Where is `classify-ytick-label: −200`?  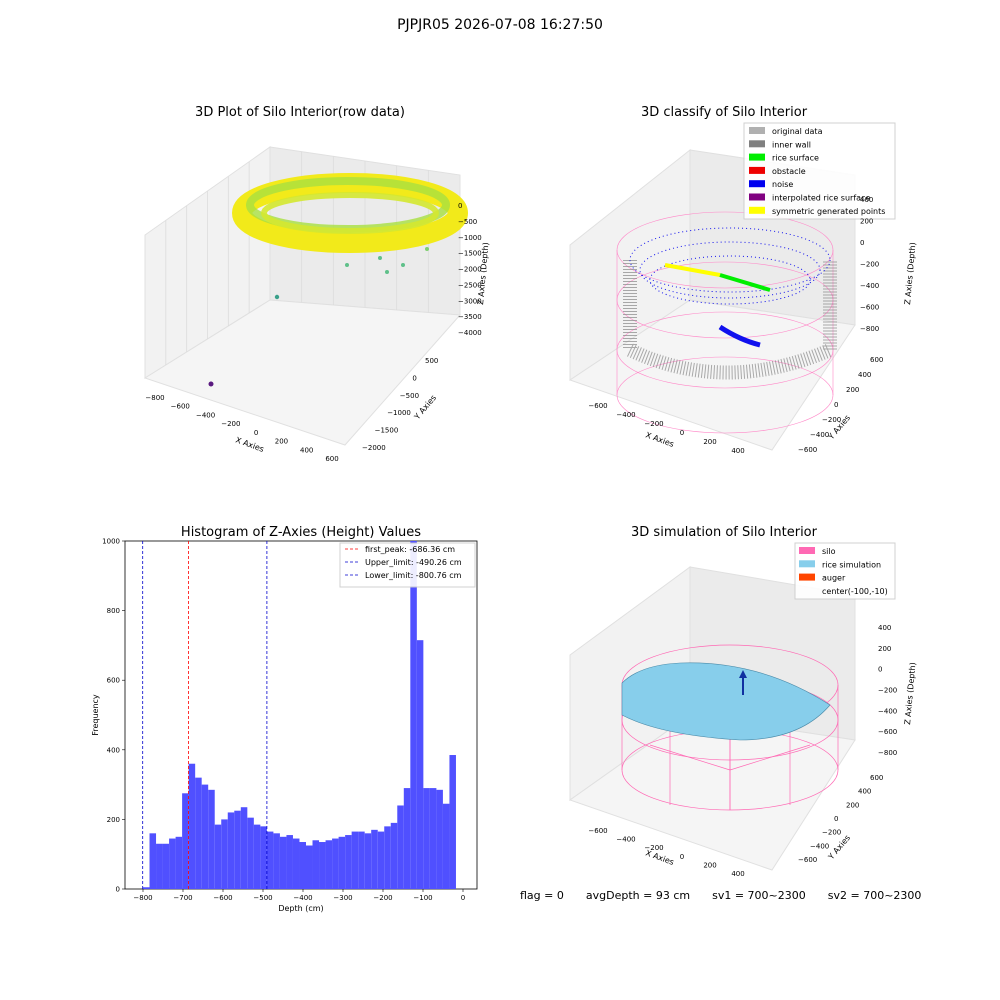 classify-ytick-label: −200 is located at coordinates (831, 420).